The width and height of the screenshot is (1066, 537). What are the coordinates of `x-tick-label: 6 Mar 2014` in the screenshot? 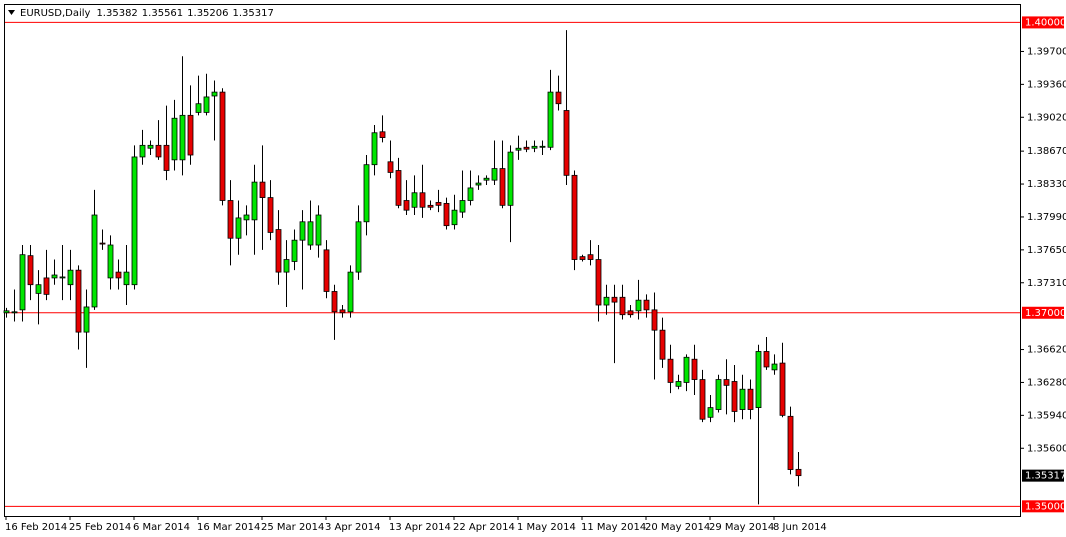 It's located at (161, 527).